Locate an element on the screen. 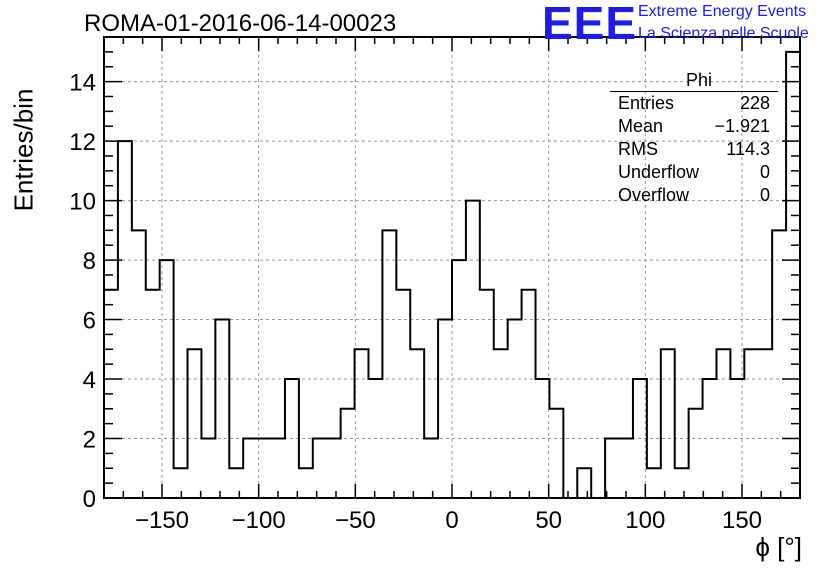 The height and width of the screenshot is (572, 836). logo-line-1: Extreme Energy Events is located at coordinates (722, 11).